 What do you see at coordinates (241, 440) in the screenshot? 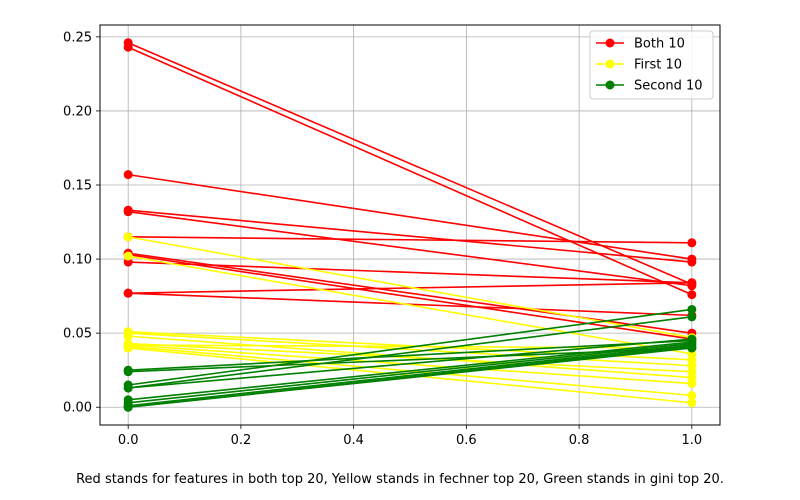
I see `x-tick-label: 0.2` at bounding box center [241, 440].